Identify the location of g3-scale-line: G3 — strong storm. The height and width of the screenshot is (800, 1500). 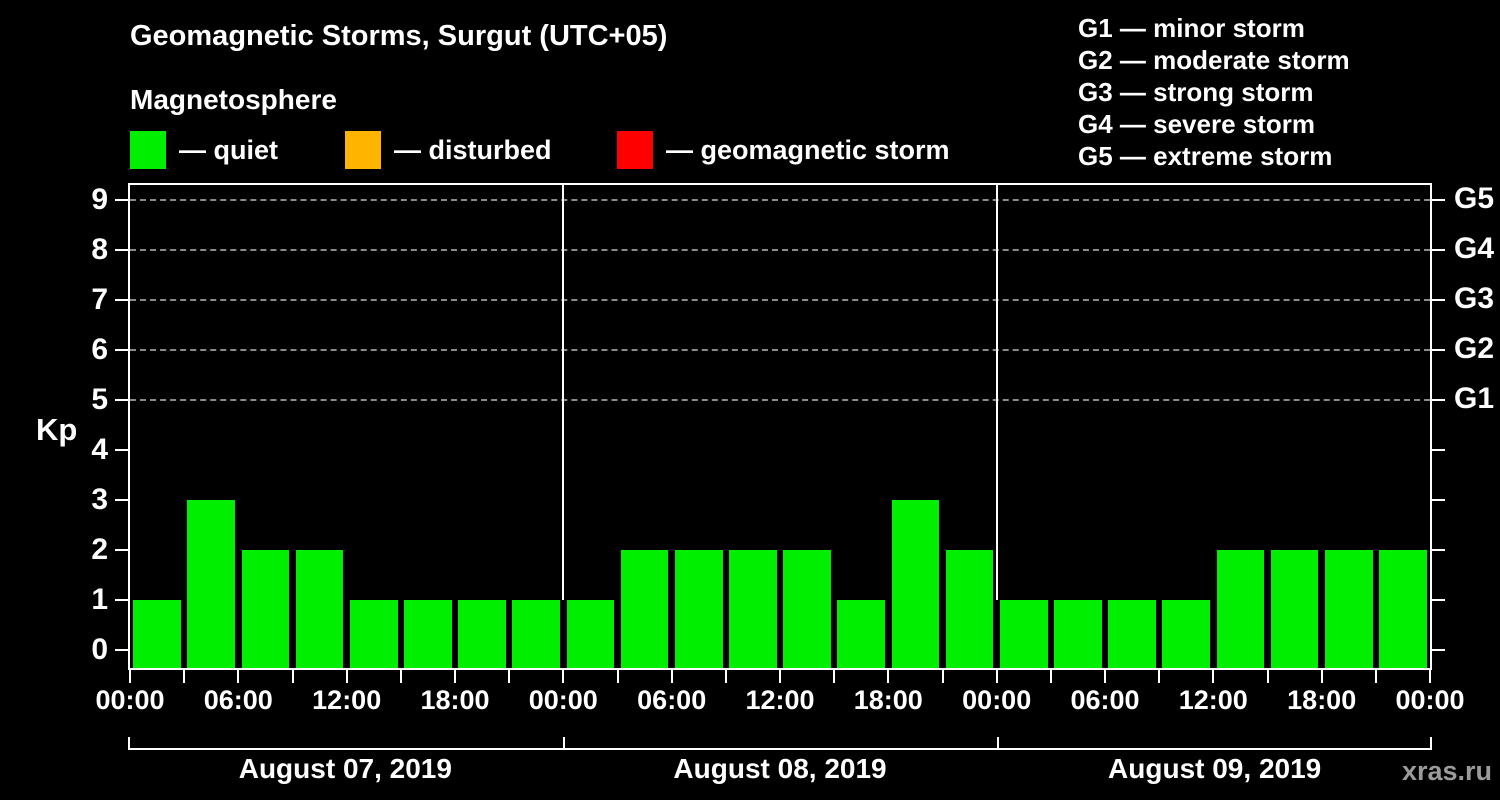
(1196, 92).